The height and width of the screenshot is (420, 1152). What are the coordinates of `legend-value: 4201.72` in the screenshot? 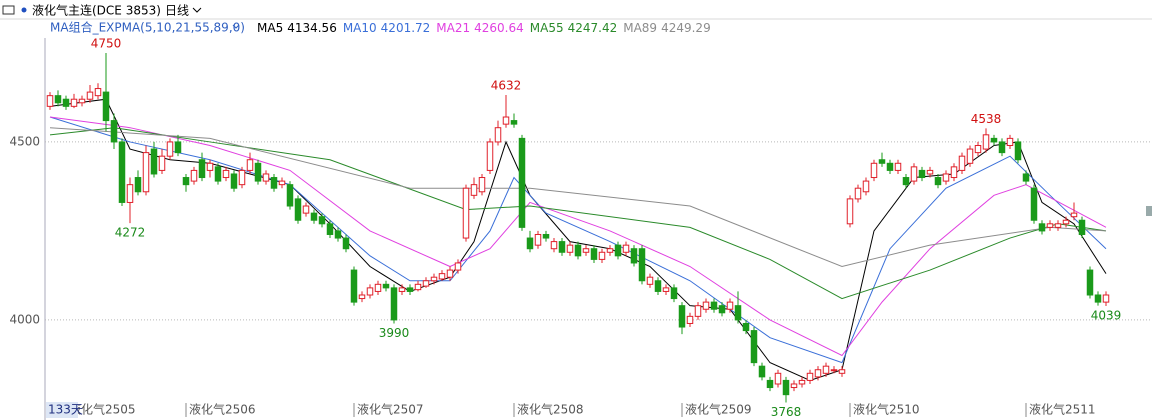 It's located at (406, 28).